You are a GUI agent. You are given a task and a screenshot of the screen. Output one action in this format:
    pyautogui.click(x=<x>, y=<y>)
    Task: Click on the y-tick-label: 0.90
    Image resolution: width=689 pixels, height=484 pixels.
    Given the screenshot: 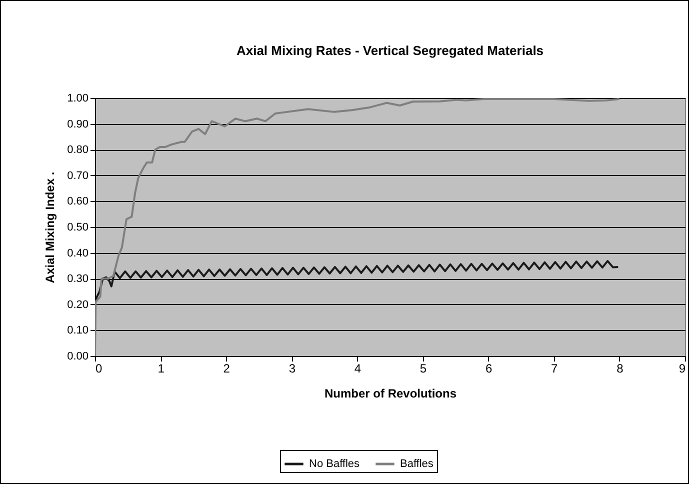 What is the action you would take?
    pyautogui.click(x=77, y=124)
    